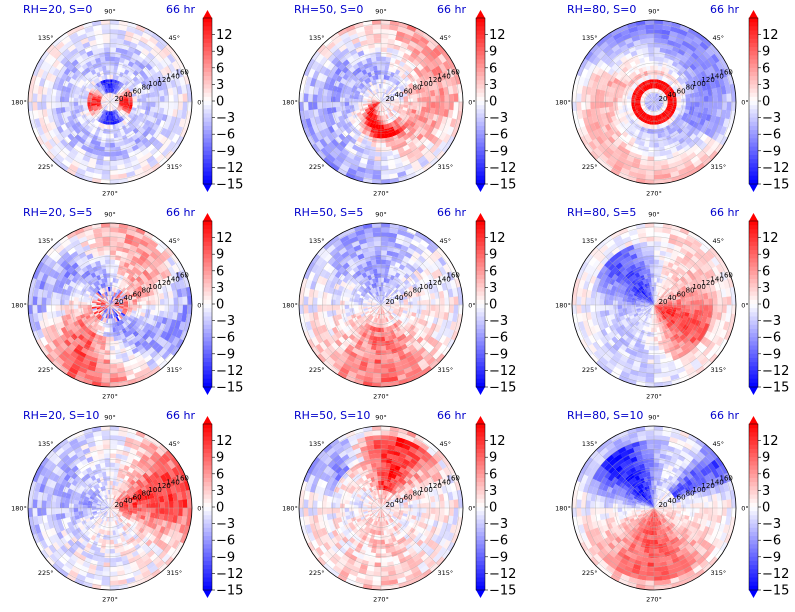 This screenshot has width=795, height=612. What do you see at coordinates (225, 338) in the screenshot?
I see `colorbar-tick-label: −6` at bounding box center [225, 338].